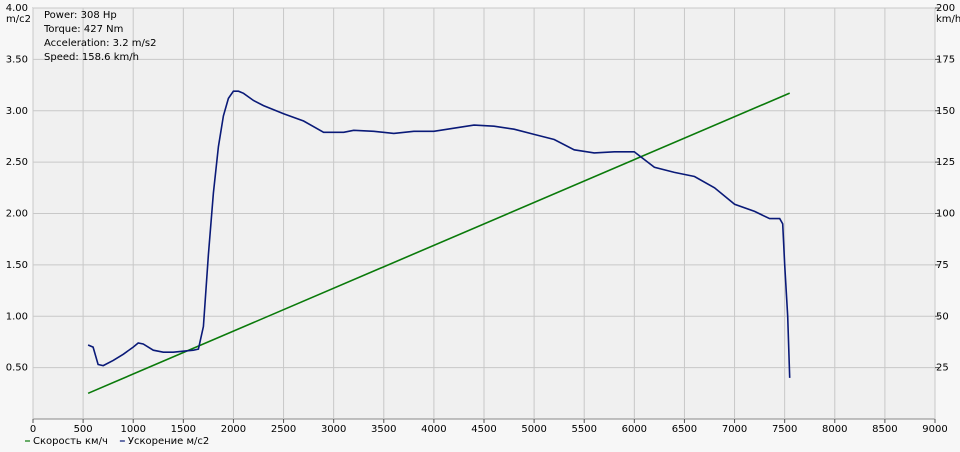  What do you see at coordinates (784, 429) in the screenshot?
I see `x-tick-label: 7500` at bounding box center [784, 429].